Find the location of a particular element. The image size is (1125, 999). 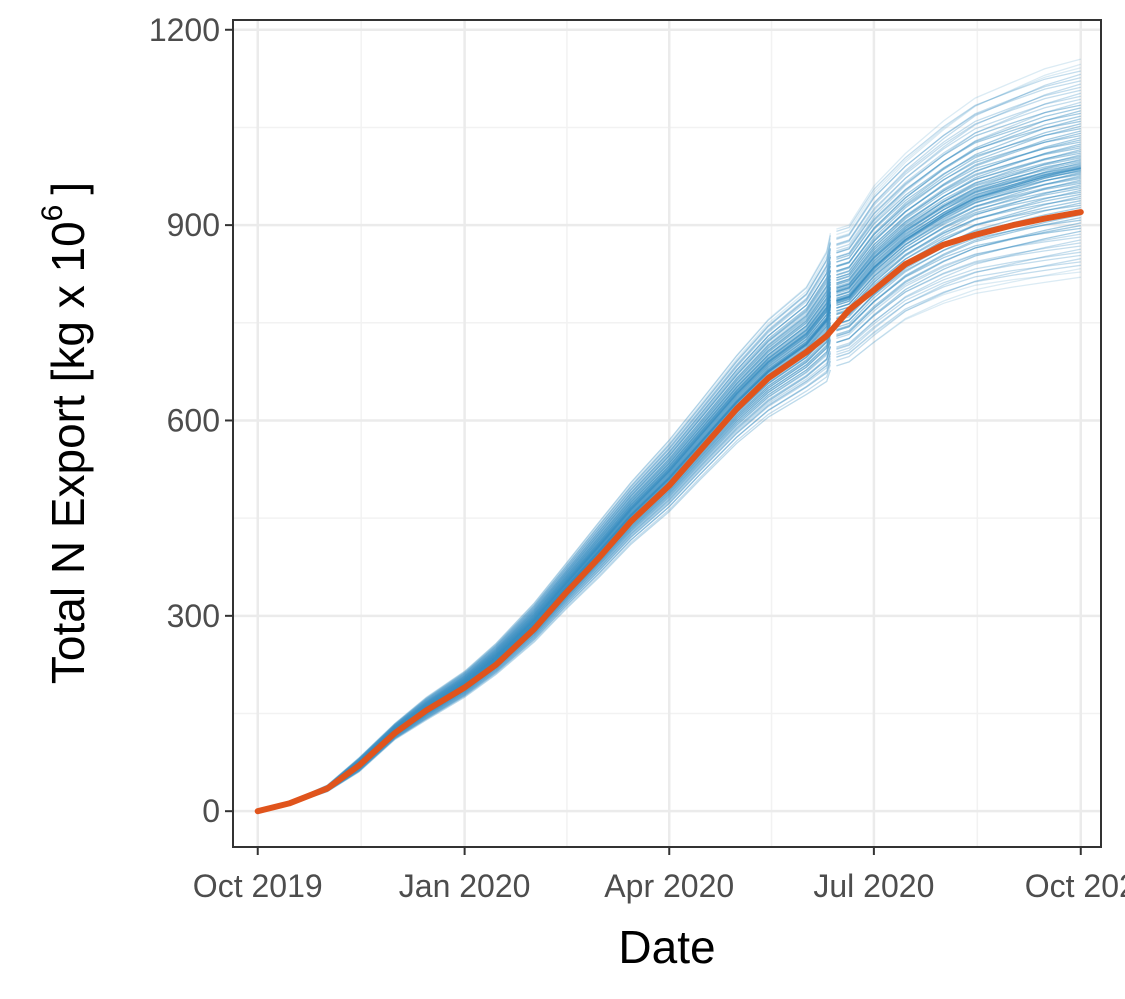

y-tick-label: 900 is located at coordinates (193, 225).